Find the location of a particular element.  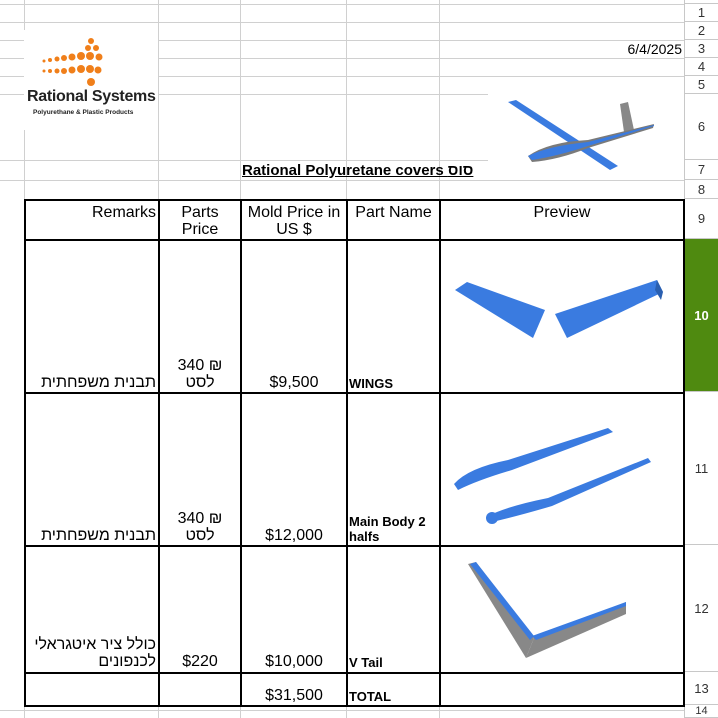

mold-price-value: $12,000 is located at coordinates (294, 535).